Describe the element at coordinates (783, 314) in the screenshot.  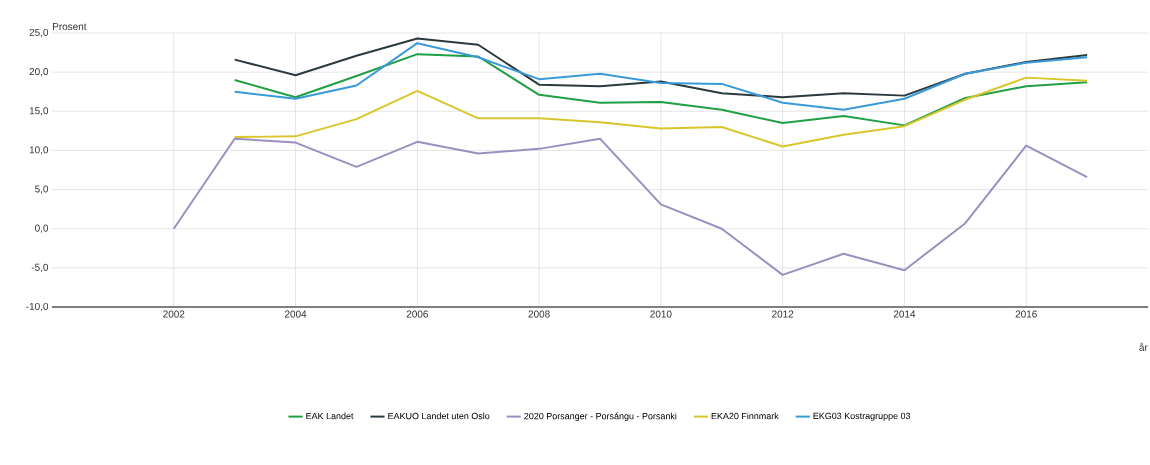
I see `x-tick-label: 2012` at that location.